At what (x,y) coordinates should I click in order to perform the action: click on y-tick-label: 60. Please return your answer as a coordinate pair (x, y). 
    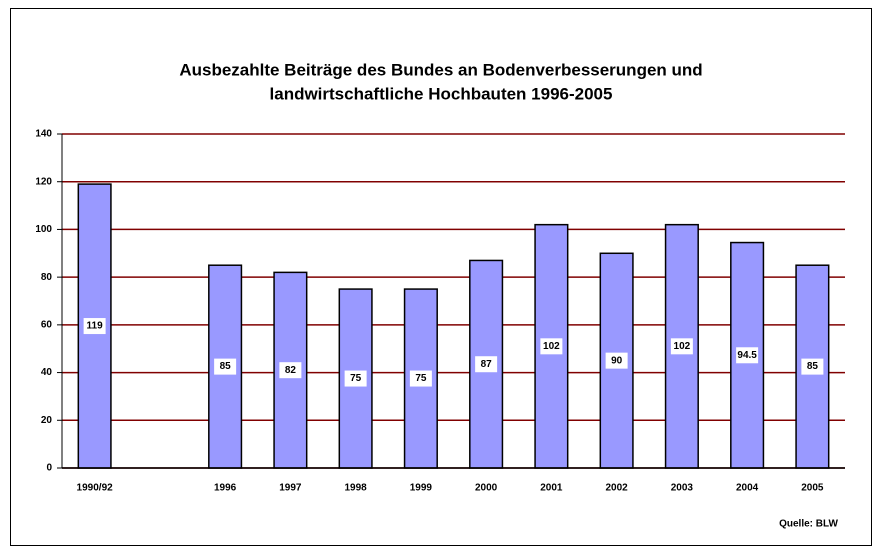
    Looking at the image, I should click on (47, 324).